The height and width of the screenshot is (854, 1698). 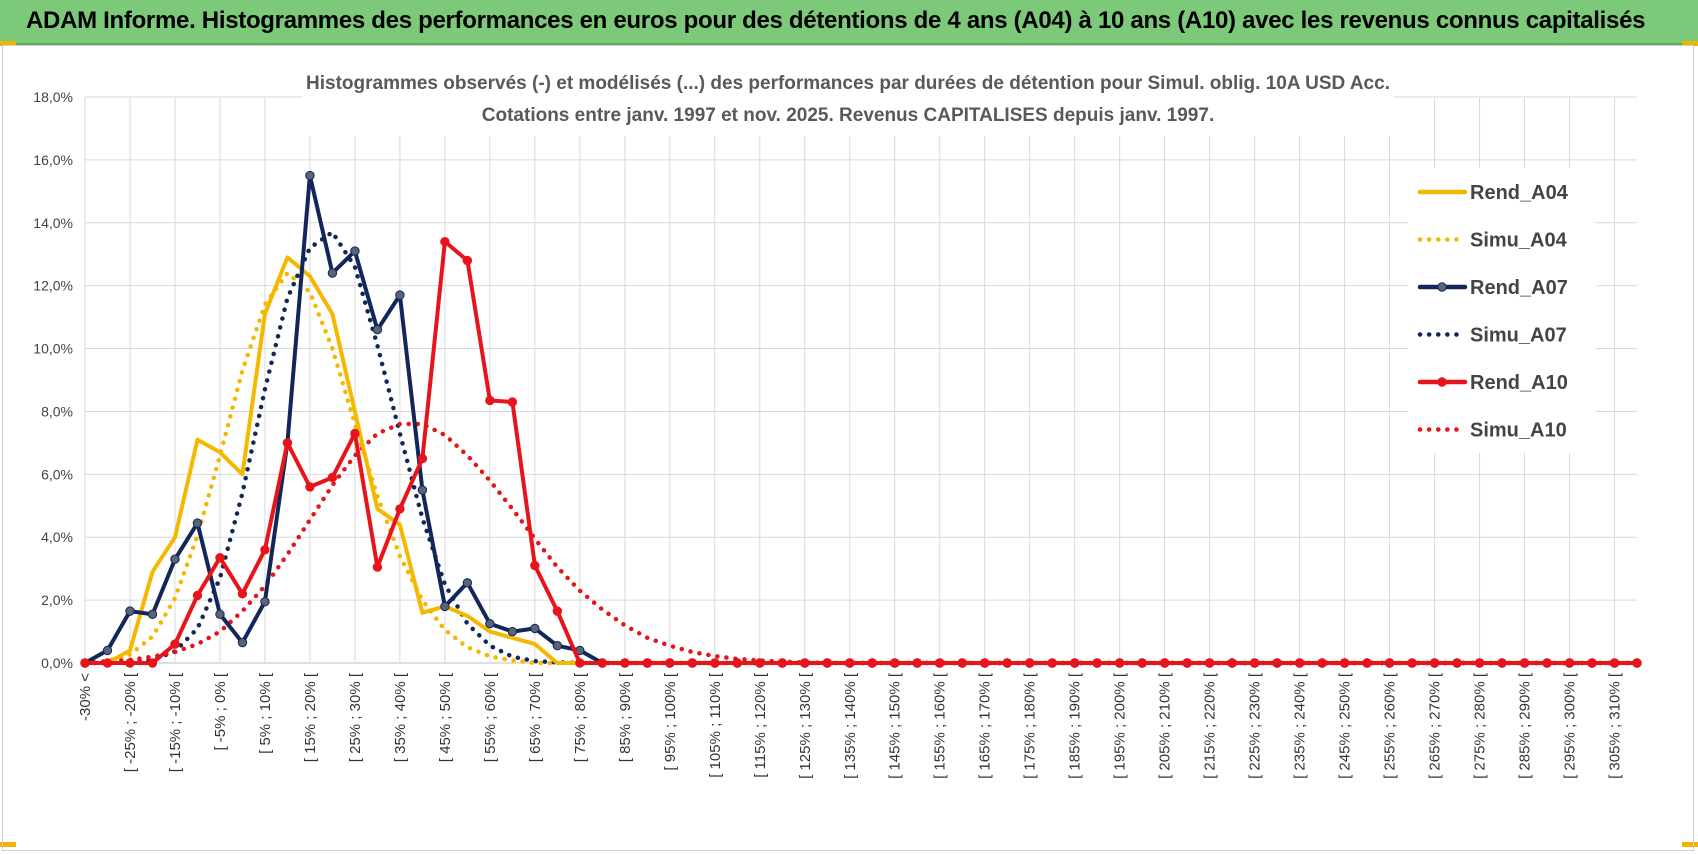 I want to click on x-tick-label: [ -25% ; -20% [, so click(x=130, y=722).